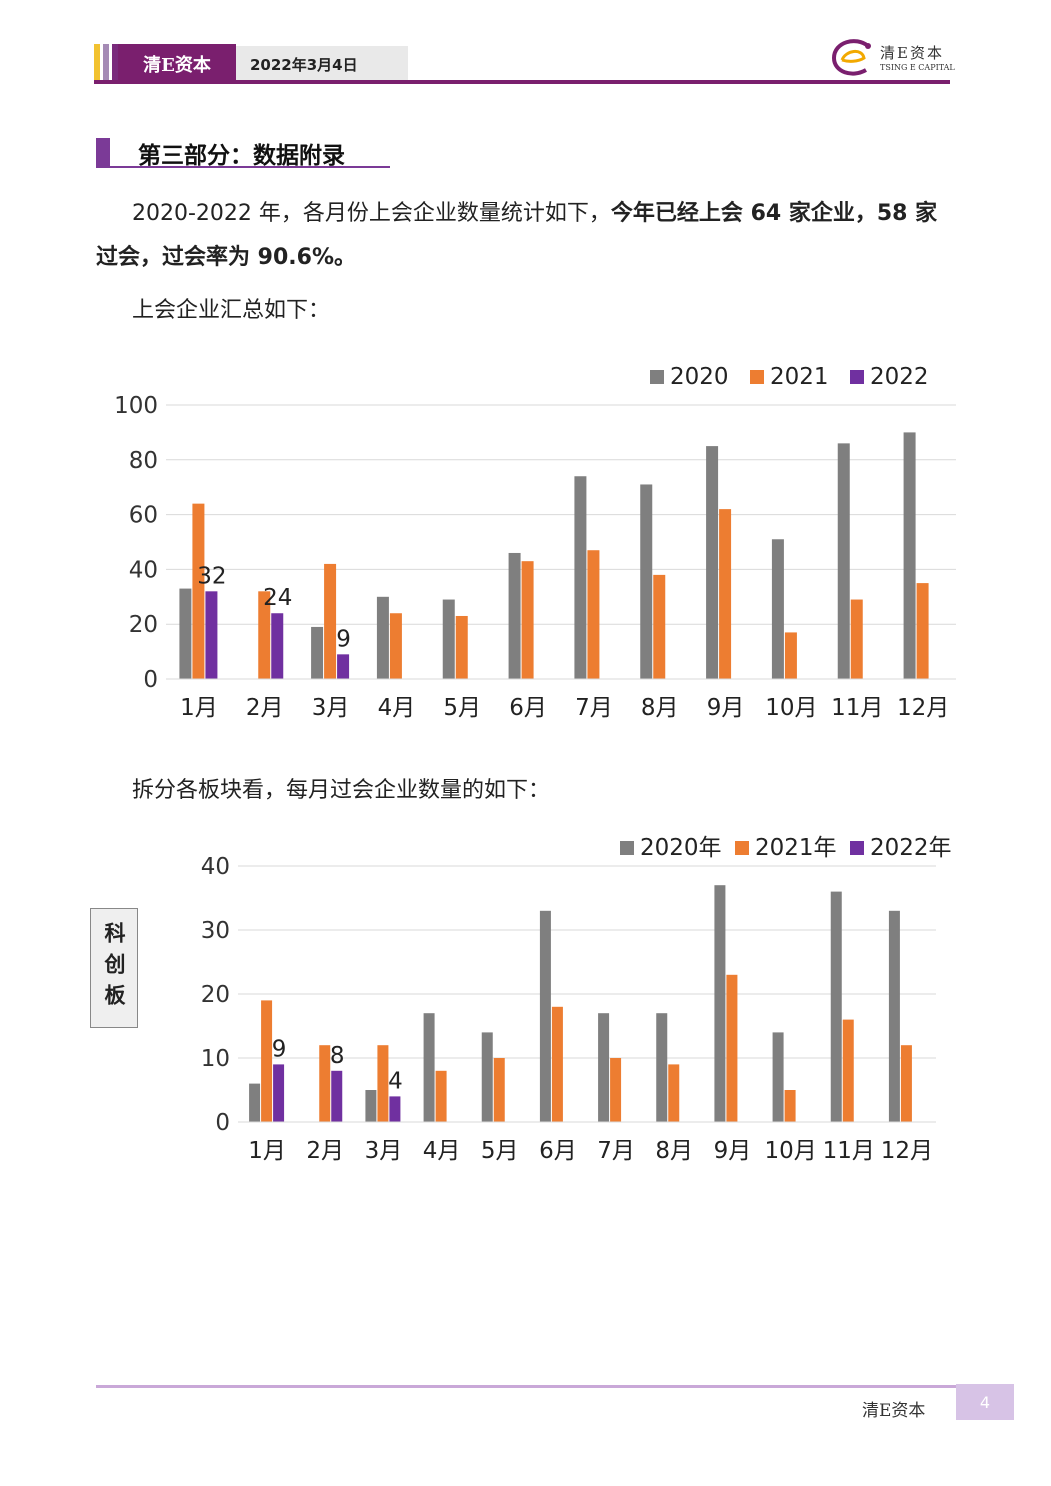 Image resolution: width=1051 pixels, height=1486 pixels. What do you see at coordinates (143, 516) in the screenshot?
I see `y-tick-label: 60` at bounding box center [143, 516].